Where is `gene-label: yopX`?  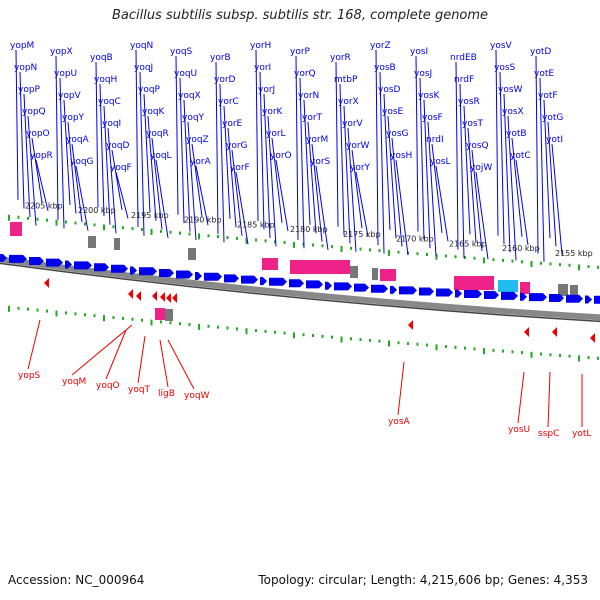 gene-label: yopX is located at coordinates (61, 52).